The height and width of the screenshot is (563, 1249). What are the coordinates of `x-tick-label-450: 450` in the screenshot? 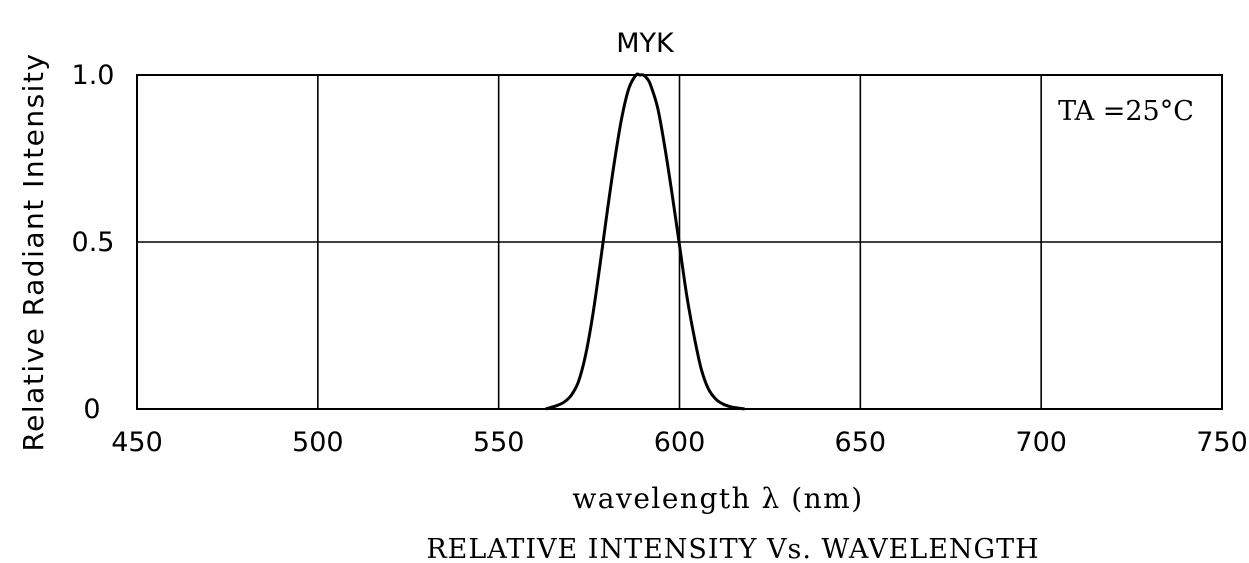 It's located at (137, 442).